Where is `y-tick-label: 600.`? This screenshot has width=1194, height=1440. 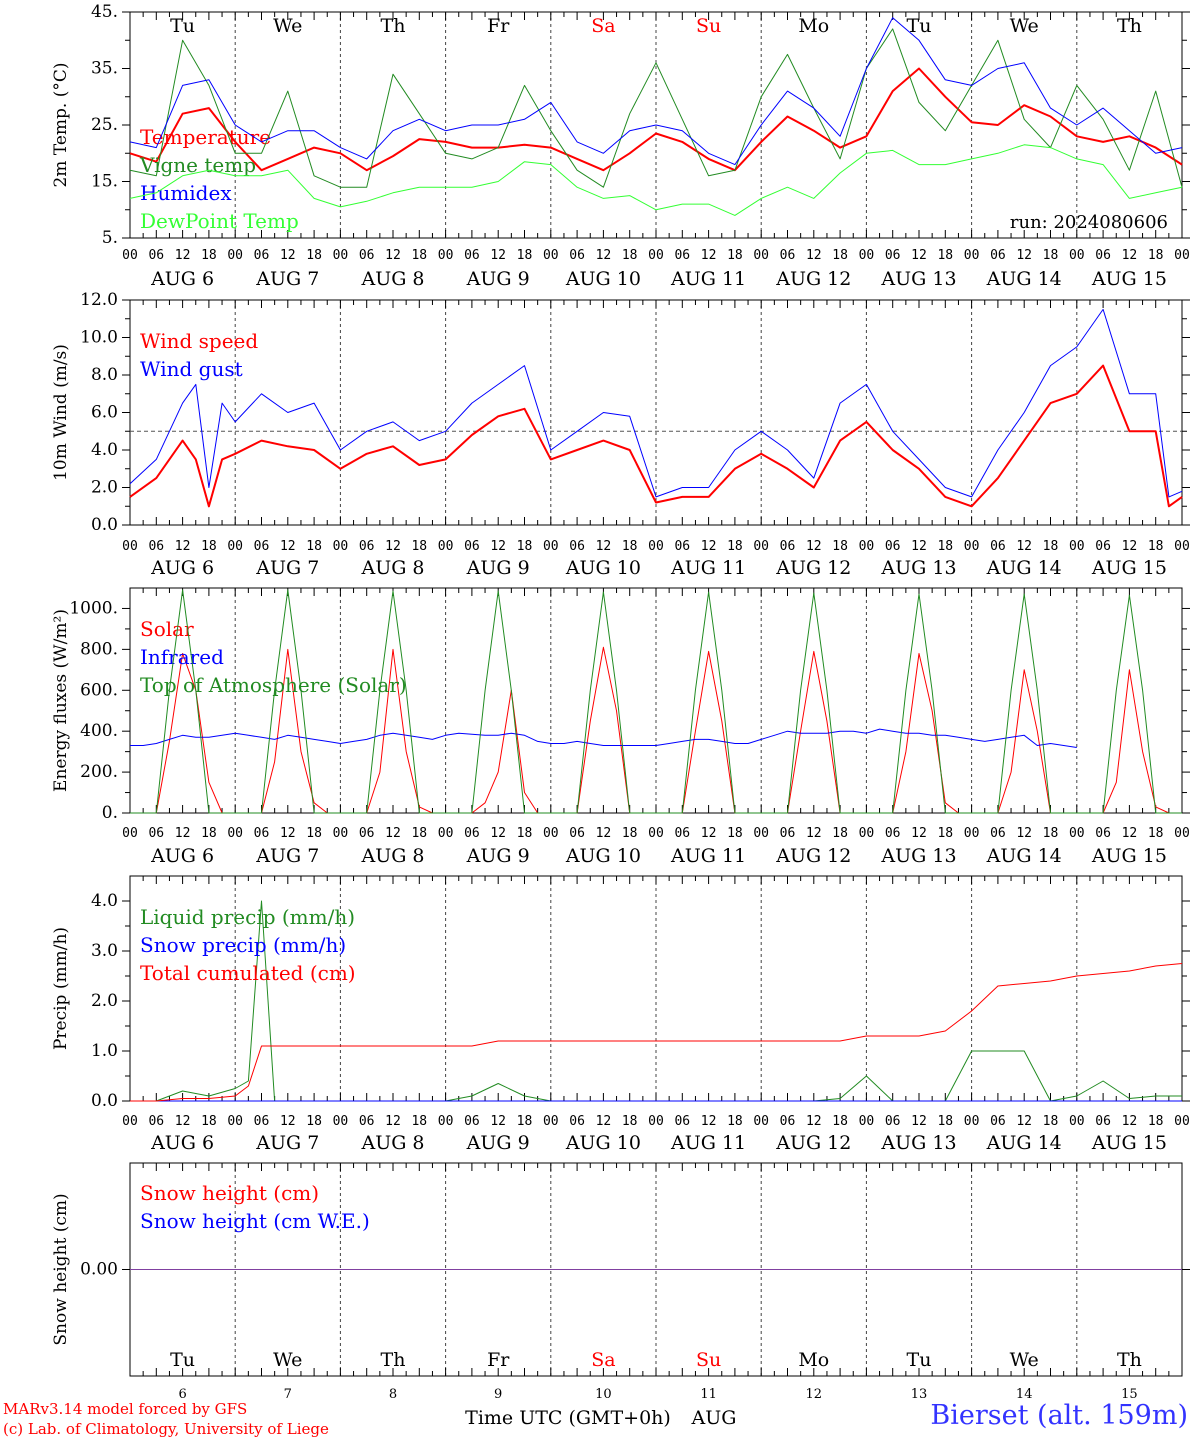 y-tick-label: 600. is located at coordinates (99, 690).